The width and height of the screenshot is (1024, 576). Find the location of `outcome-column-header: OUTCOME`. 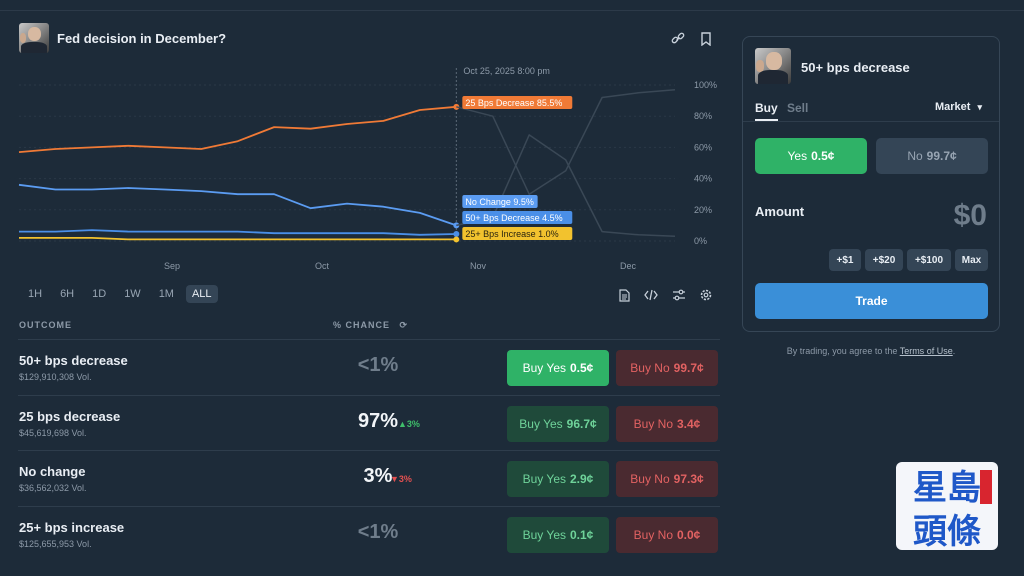

outcome-column-header: OUTCOME is located at coordinates (45, 325).